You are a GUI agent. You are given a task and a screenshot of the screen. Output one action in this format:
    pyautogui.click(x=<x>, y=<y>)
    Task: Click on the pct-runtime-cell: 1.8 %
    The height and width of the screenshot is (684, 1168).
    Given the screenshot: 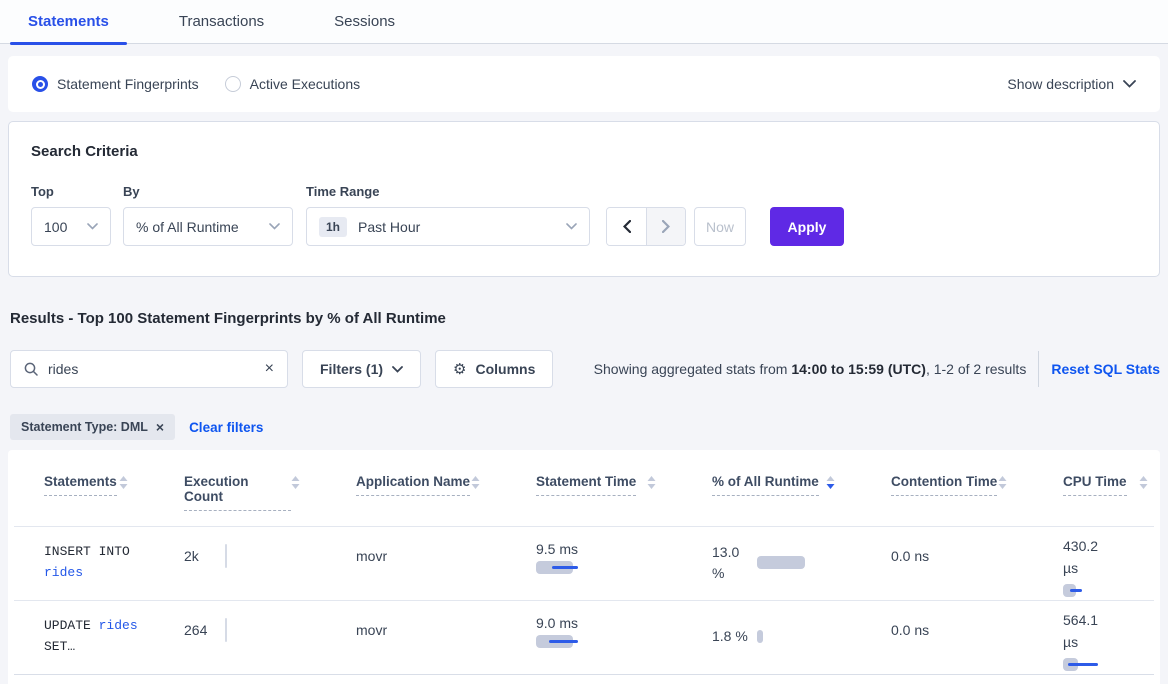 What is the action you would take?
    pyautogui.click(x=771, y=636)
    